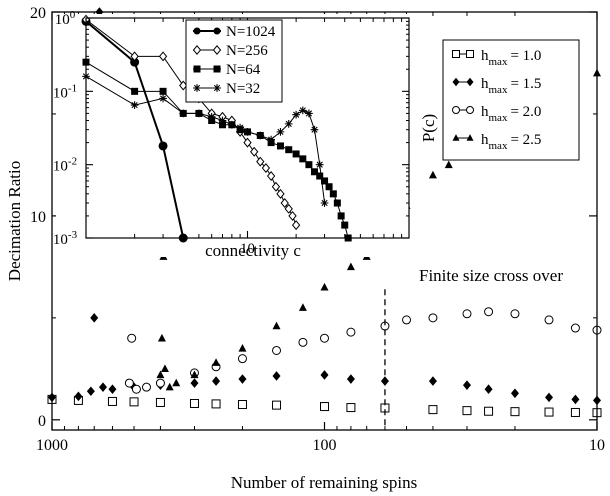 This screenshot has width=610, height=496. Describe the element at coordinates (491, 275) in the screenshot. I see `crossover-annotation-text: Finite size cross over` at that location.